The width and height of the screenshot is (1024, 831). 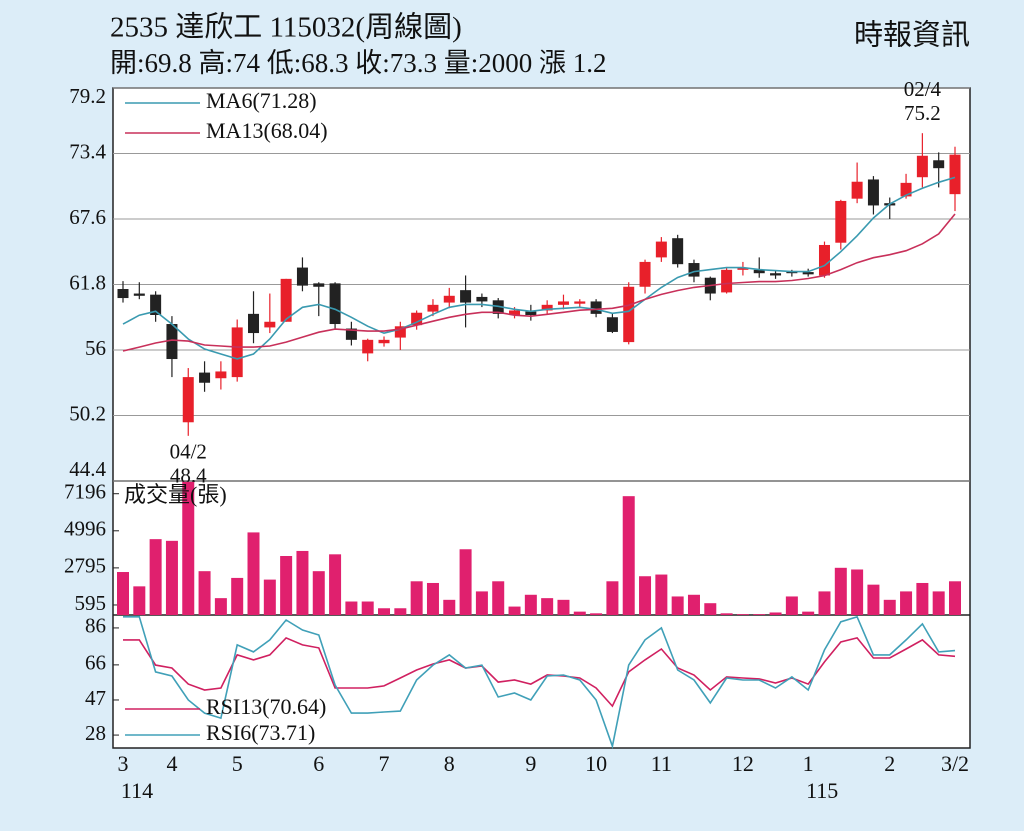 What do you see at coordinates (123, 763) in the screenshot?
I see `x-tick-label: 3` at bounding box center [123, 763].